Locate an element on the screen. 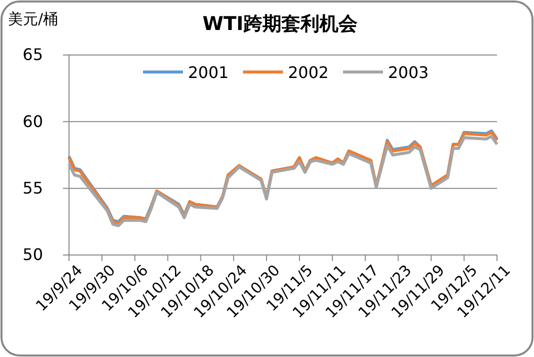 The image size is (534, 357). y-tick-label: 55 is located at coordinates (32, 188).